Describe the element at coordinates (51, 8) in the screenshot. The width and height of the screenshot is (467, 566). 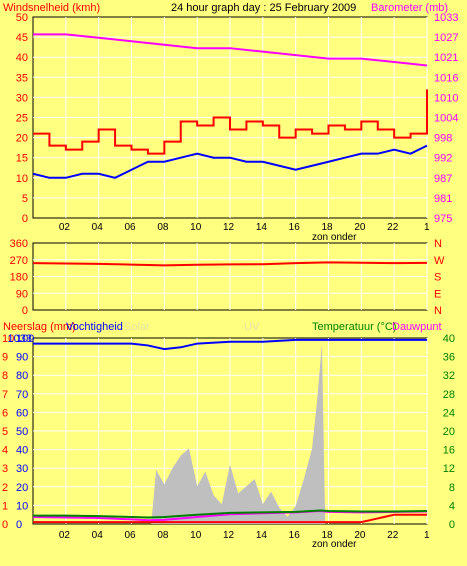
I see `wind-axis-title: Windsnelheid (kmh)` at that location.